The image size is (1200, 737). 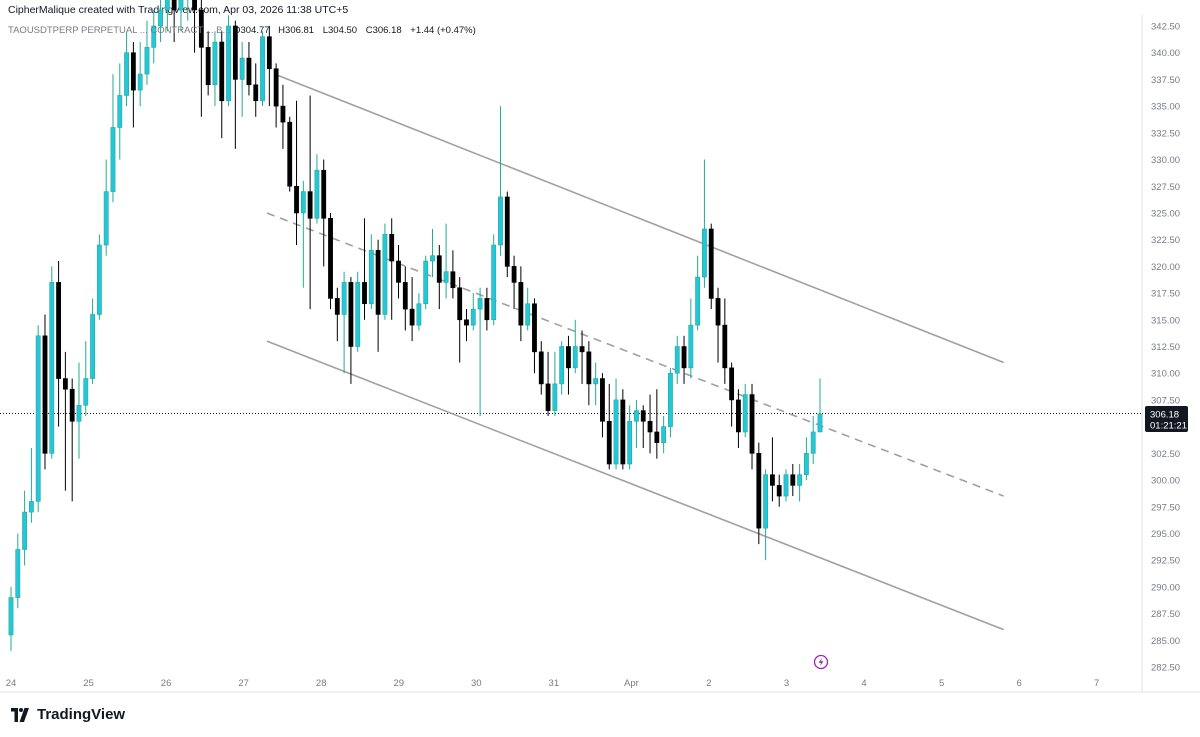 What do you see at coordinates (1165, 53) in the screenshot?
I see `price-tick-label: 340.00` at bounding box center [1165, 53].